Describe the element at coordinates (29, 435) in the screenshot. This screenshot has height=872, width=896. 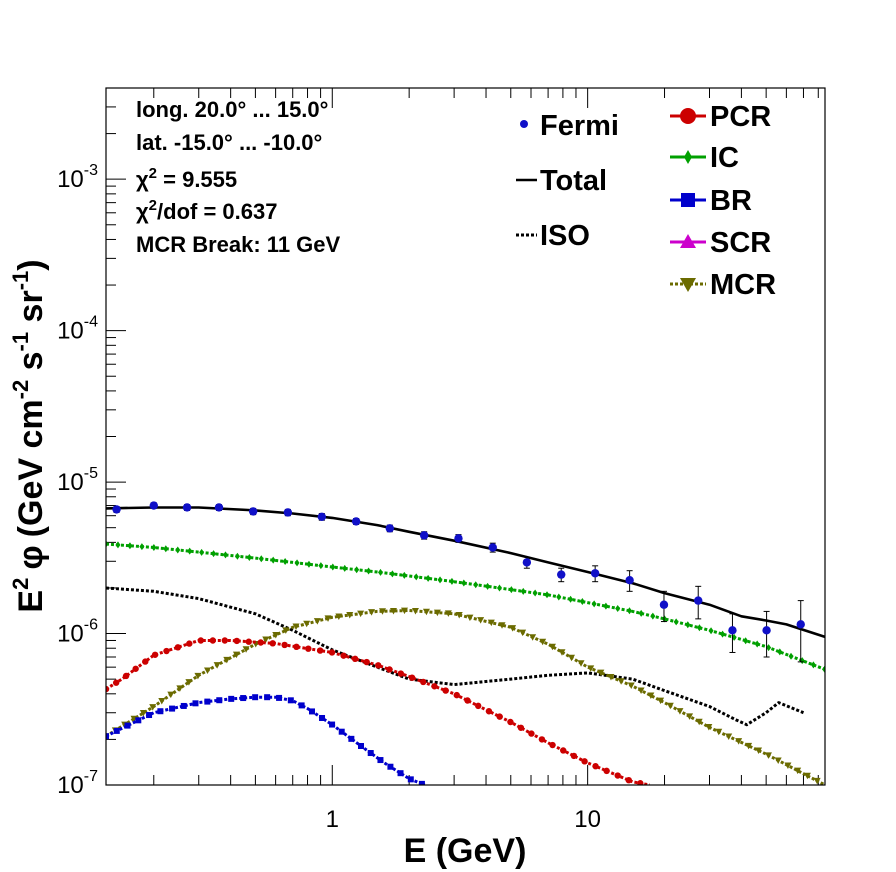
I see `y-axis-title: E2φ(GeV cm-2 s-1 sr-1)` at that location.